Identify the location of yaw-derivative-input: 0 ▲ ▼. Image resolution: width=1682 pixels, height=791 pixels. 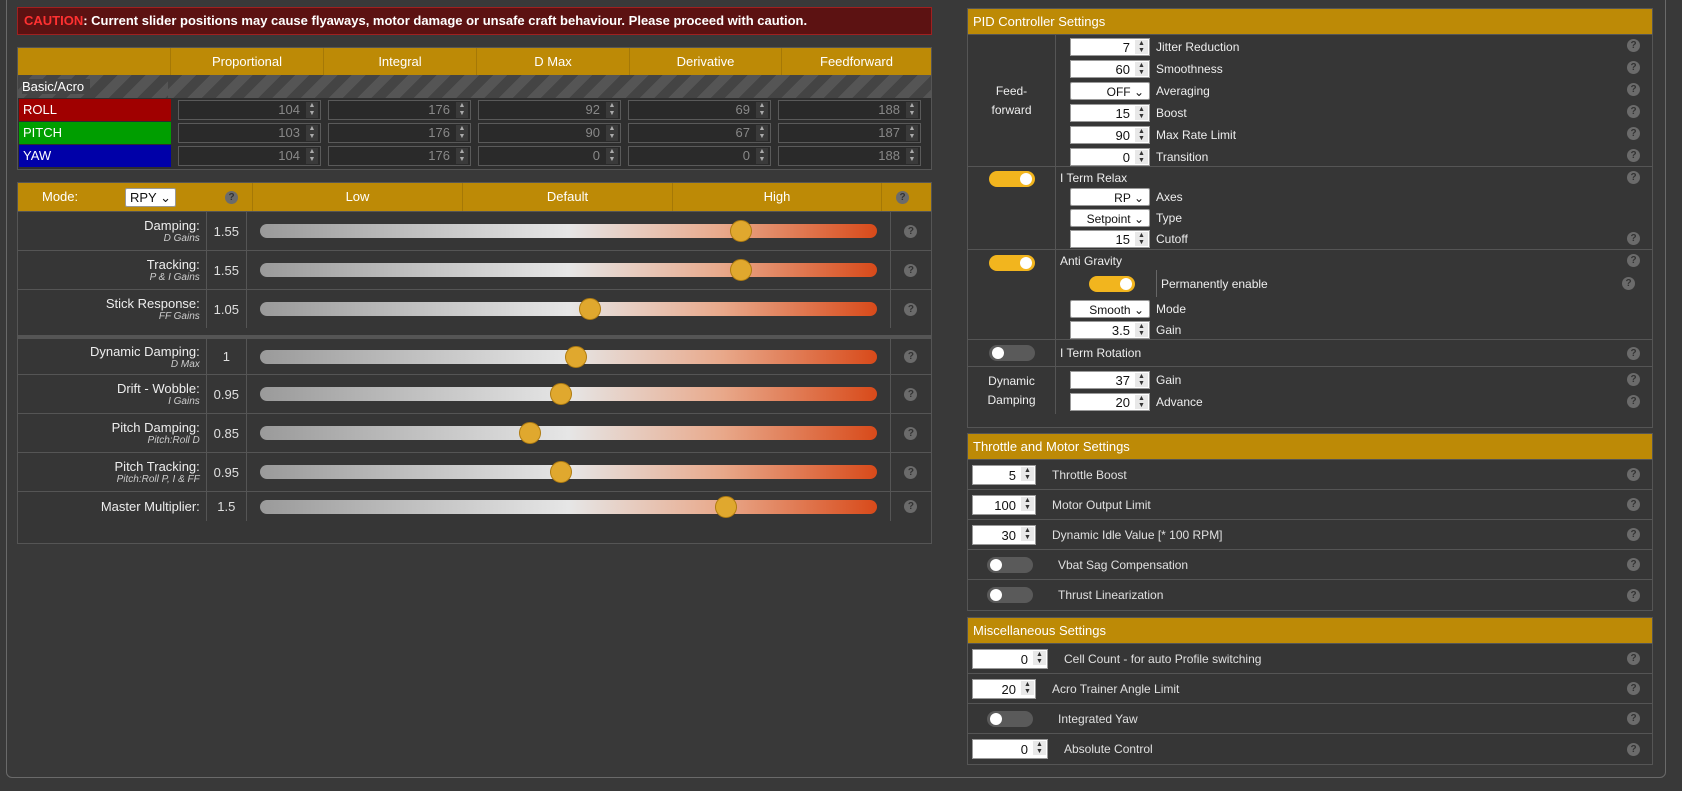
(699, 155).